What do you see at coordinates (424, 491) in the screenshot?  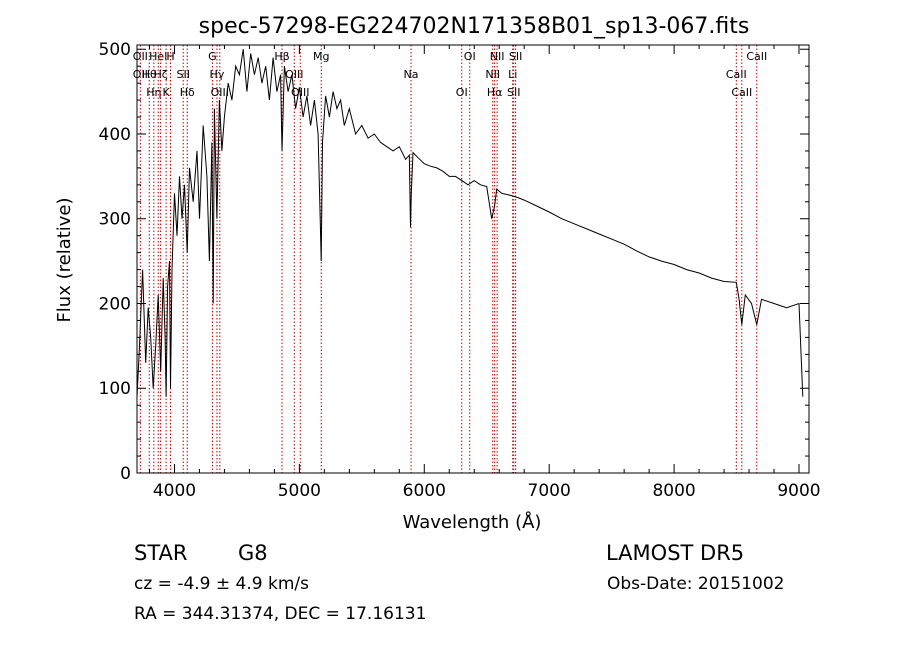 I see `x-tick-label: 6000` at bounding box center [424, 491].